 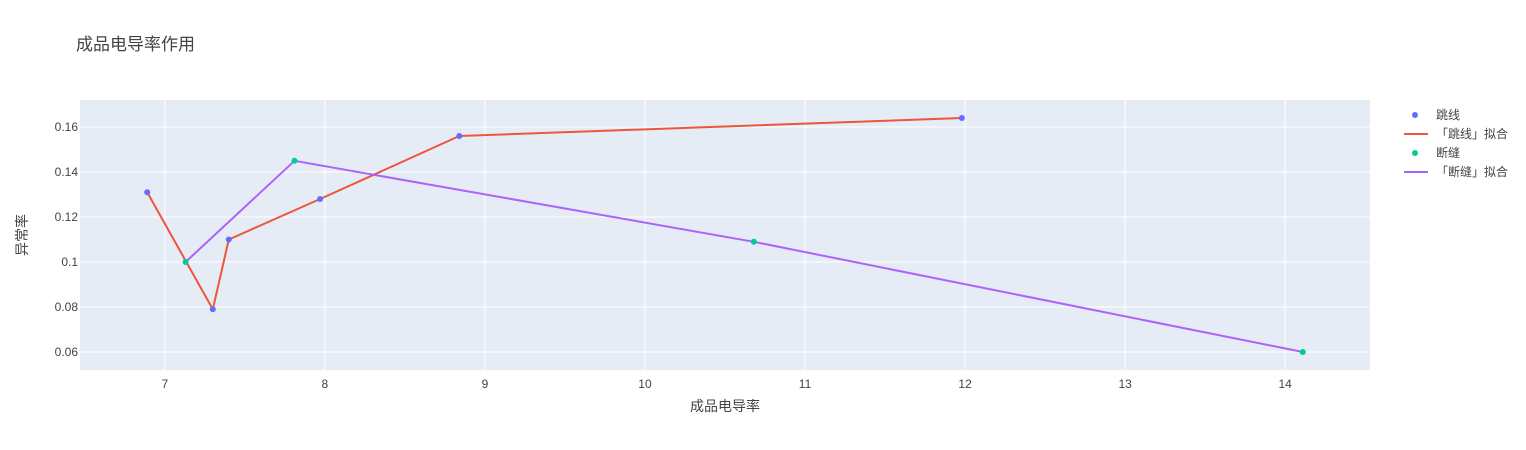 I want to click on x-tick-label: 10, so click(x=645, y=384).